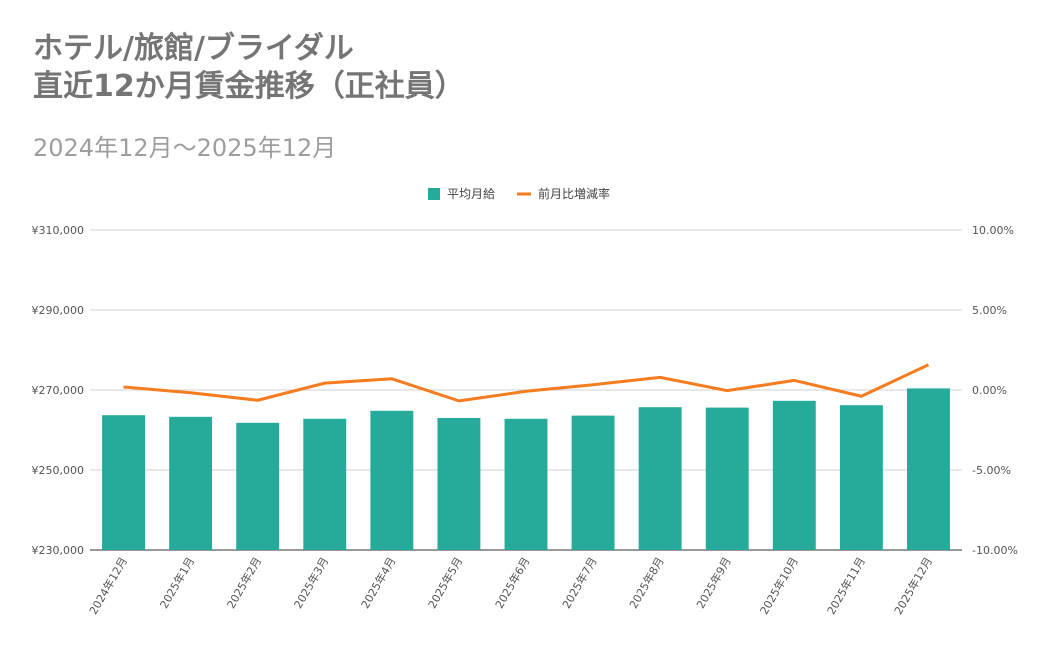  Describe the element at coordinates (108, 586) in the screenshot. I see `x-axis-tick-label: 2024年12月` at that location.